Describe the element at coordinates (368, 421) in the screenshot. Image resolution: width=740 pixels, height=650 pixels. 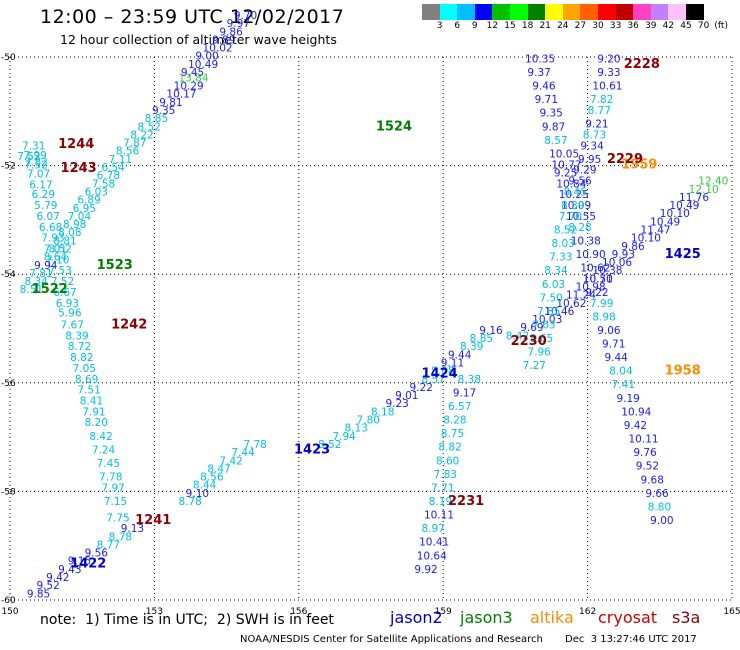
I see `data-point-swh: 7.80` at that location.